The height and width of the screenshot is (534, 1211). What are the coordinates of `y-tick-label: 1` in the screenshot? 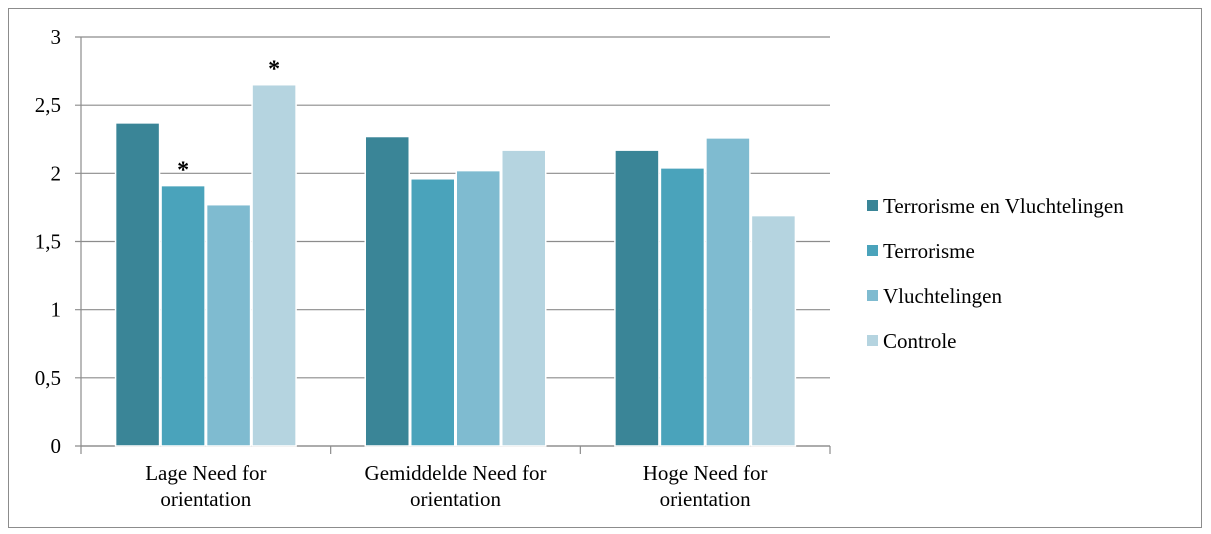 It's located at (56, 310).